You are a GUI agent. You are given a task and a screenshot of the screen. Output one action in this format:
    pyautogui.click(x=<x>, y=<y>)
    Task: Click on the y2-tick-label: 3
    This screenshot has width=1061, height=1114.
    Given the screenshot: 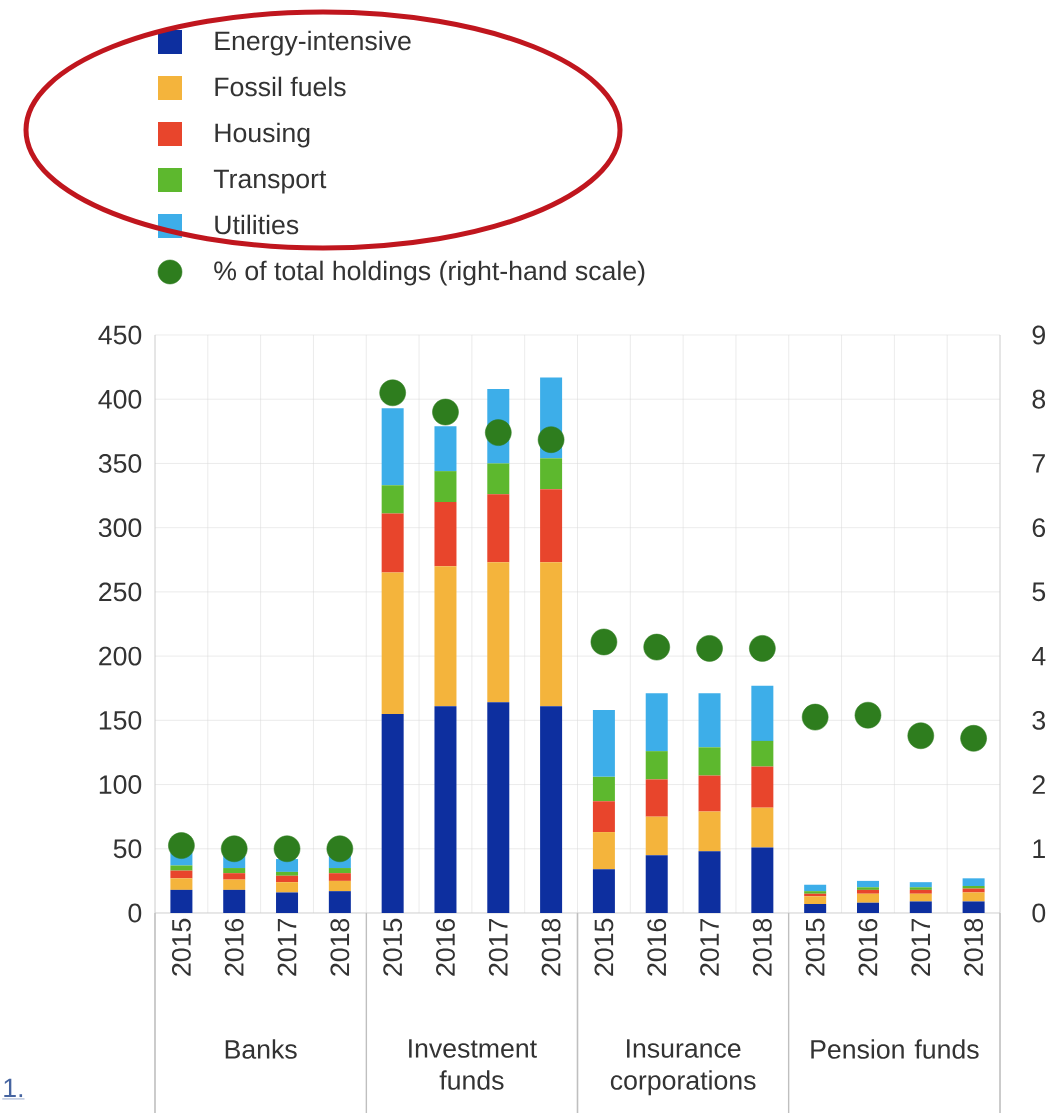 What is the action you would take?
    pyautogui.click(x=1039, y=720)
    